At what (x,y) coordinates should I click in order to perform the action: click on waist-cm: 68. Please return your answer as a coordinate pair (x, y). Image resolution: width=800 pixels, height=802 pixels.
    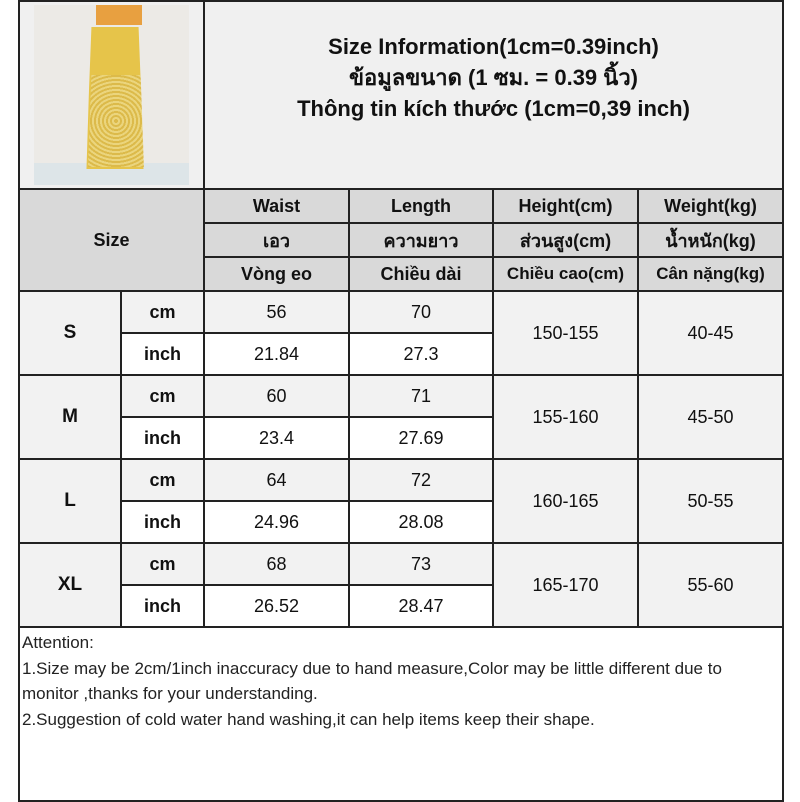
    Looking at the image, I should click on (276, 564).